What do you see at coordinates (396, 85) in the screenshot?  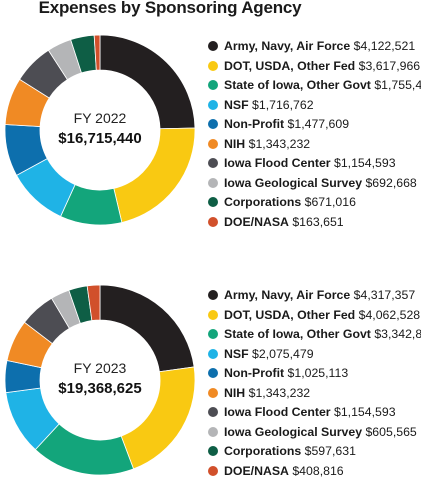 I see `legend-value: $1,755,422` at bounding box center [396, 85].